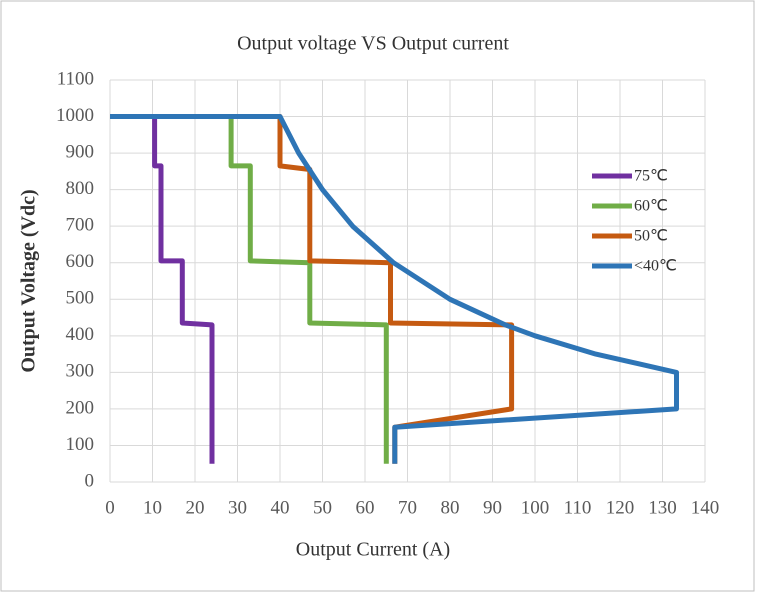  Describe the element at coordinates (535, 507) in the screenshot. I see `x-tick-label: 100` at that location.